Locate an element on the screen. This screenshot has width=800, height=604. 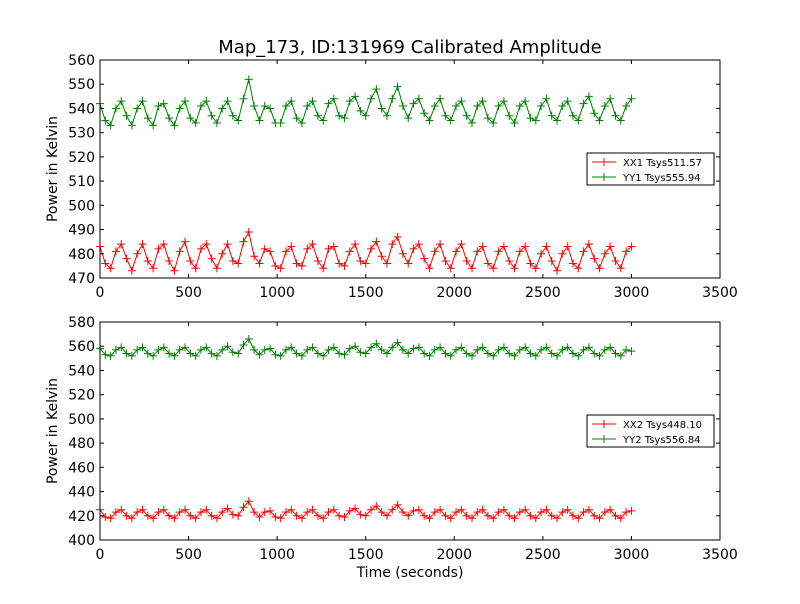
y-axis-label: Power in Kelvin is located at coordinates (53, 169).